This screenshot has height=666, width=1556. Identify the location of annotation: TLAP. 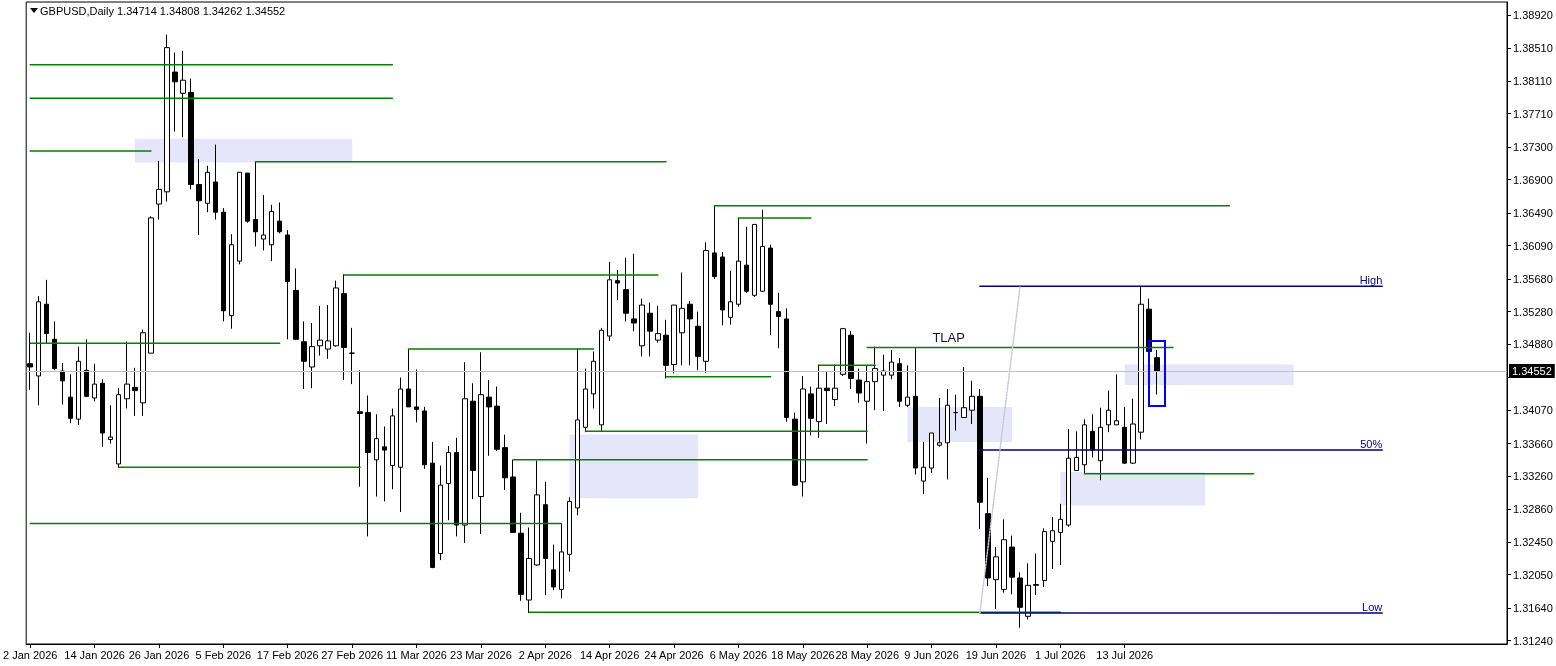
(948, 337).